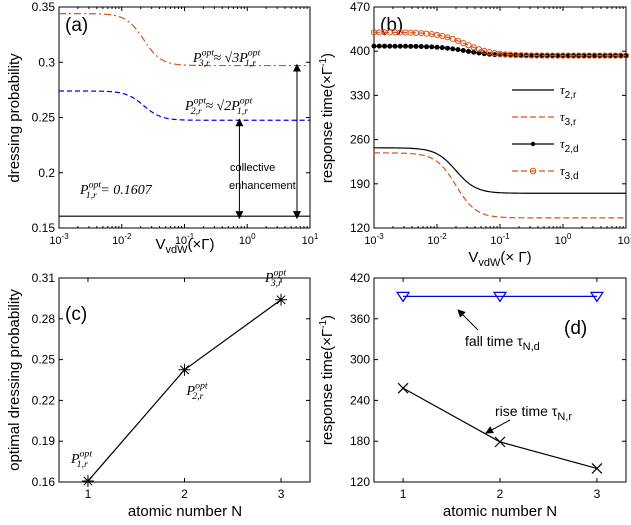  Describe the element at coordinates (327, 387) in the screenshot. I see `ylabel-base: response time(×Γ` at that location.